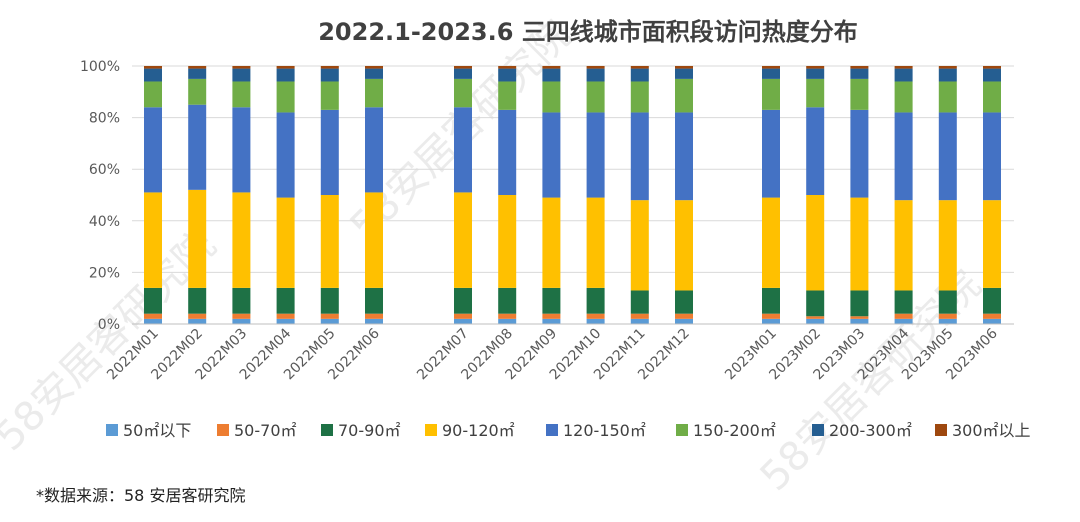  I want to click on bar-stack-2023M03, so click(859, 195).